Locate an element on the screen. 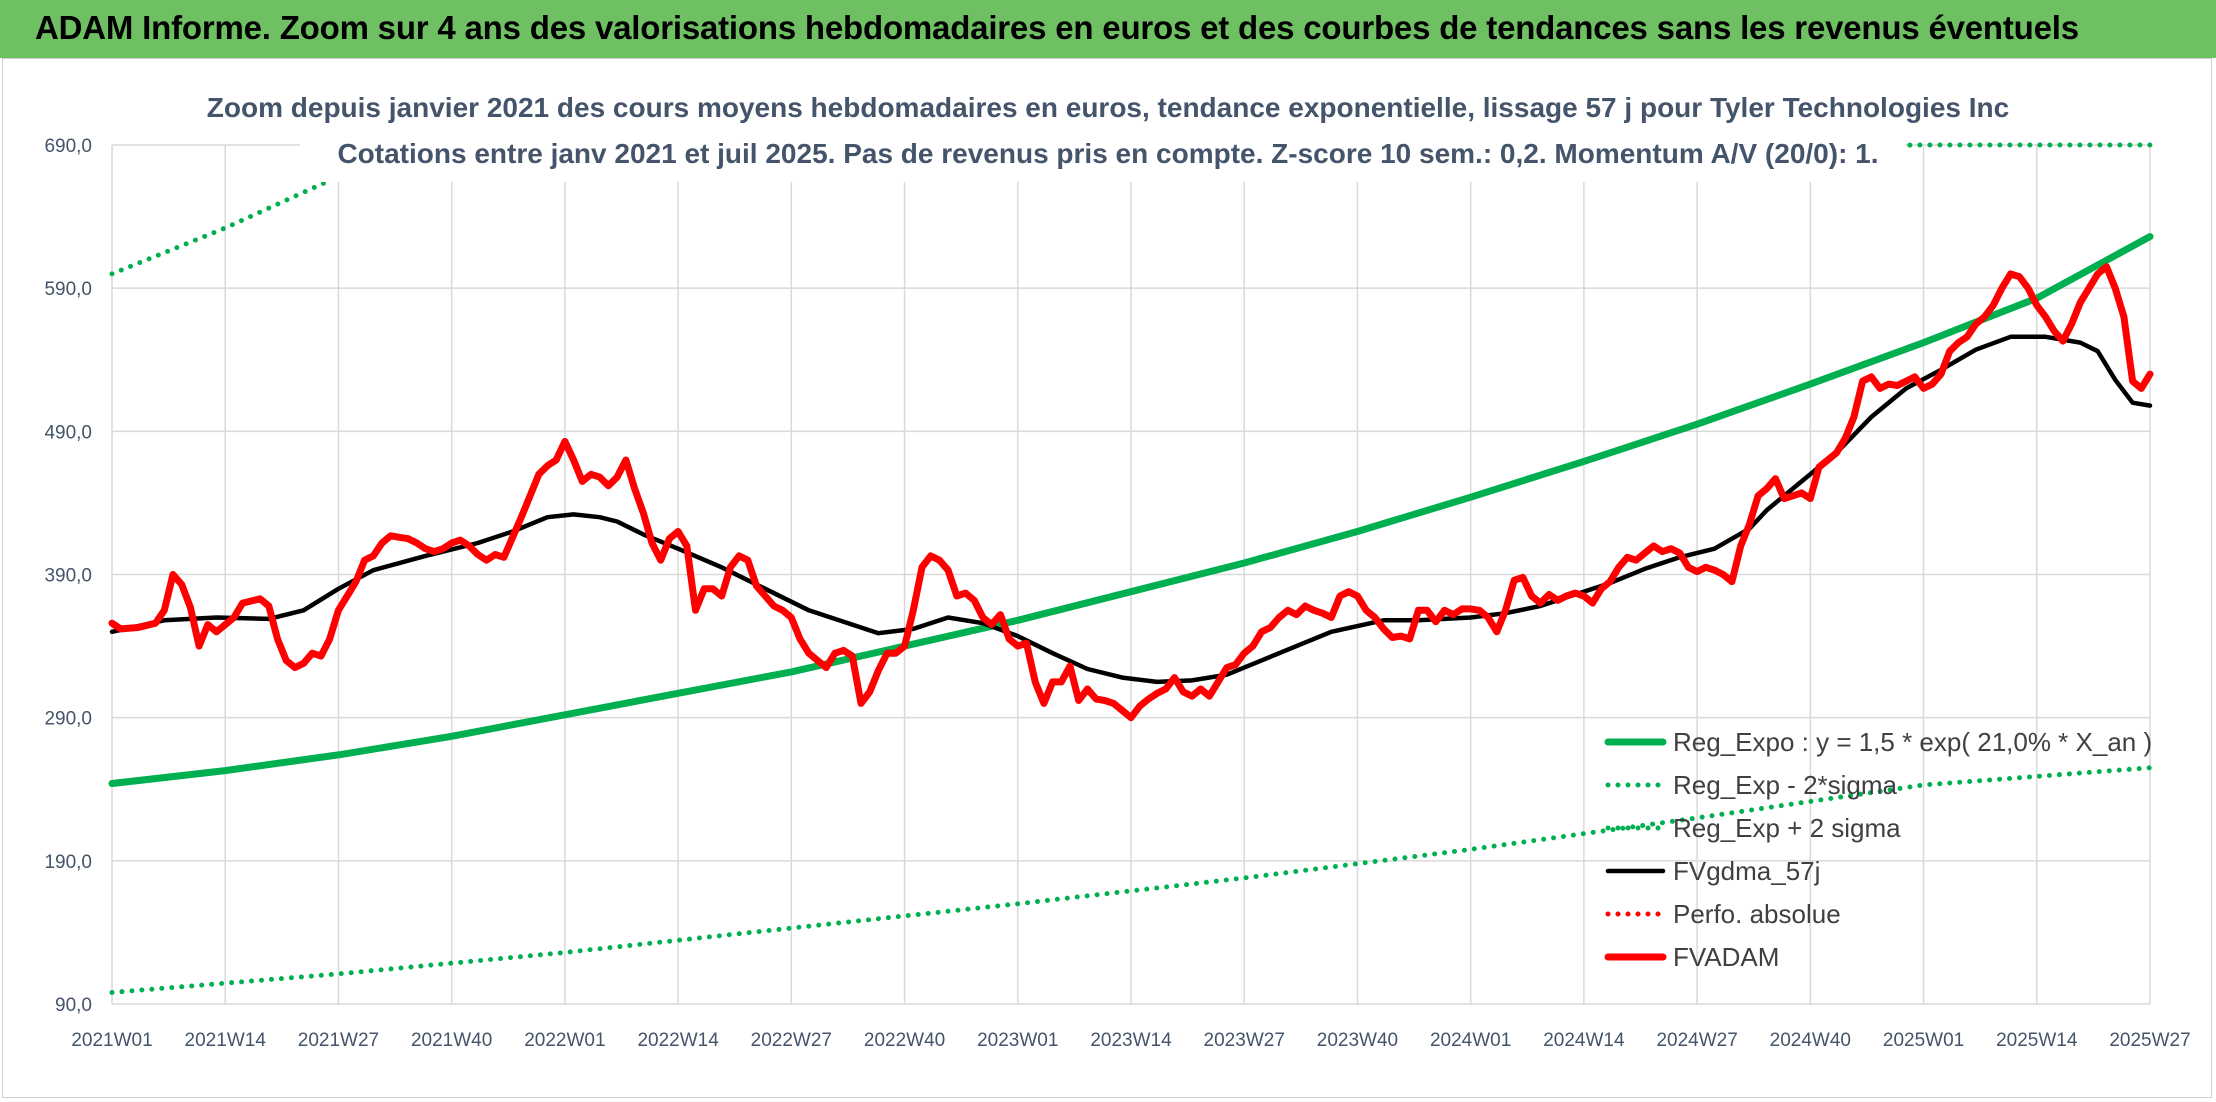  x-tick-label: 2024W14 is located at coordinates (1584, 1040).